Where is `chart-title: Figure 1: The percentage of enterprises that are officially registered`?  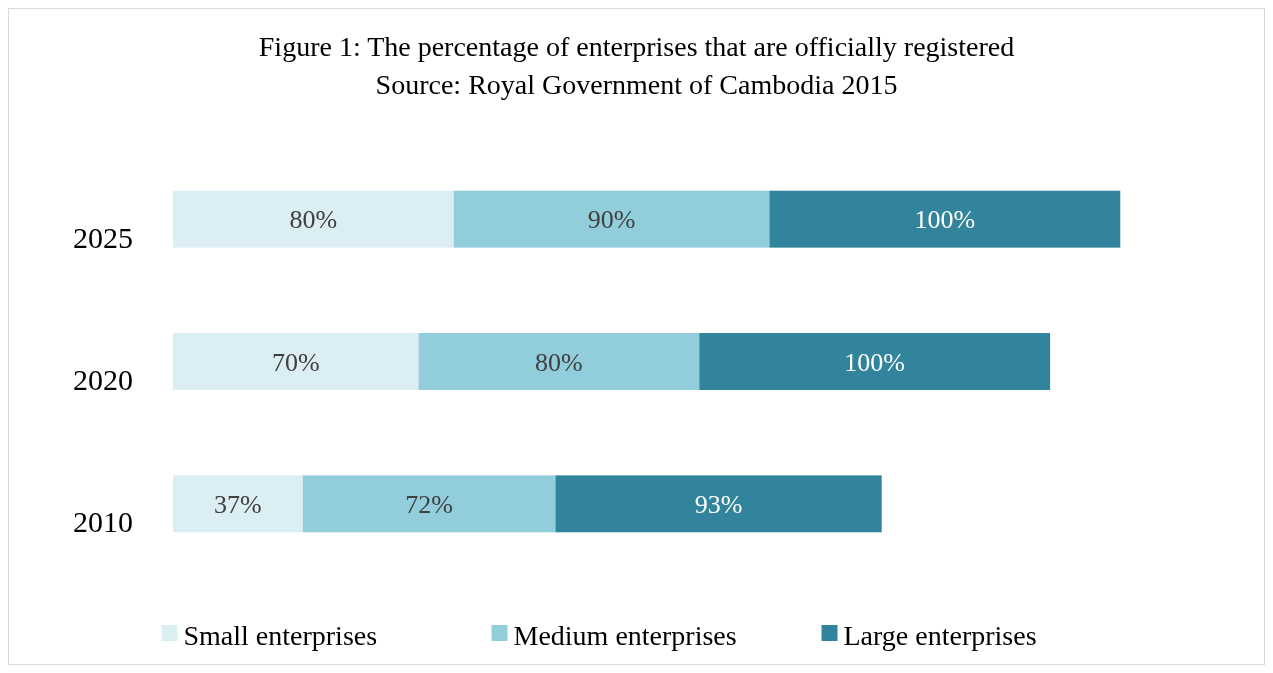
chart-title: Figure 1: The percentage of enterprises that are officially registered is located at coordinates (636, 46).